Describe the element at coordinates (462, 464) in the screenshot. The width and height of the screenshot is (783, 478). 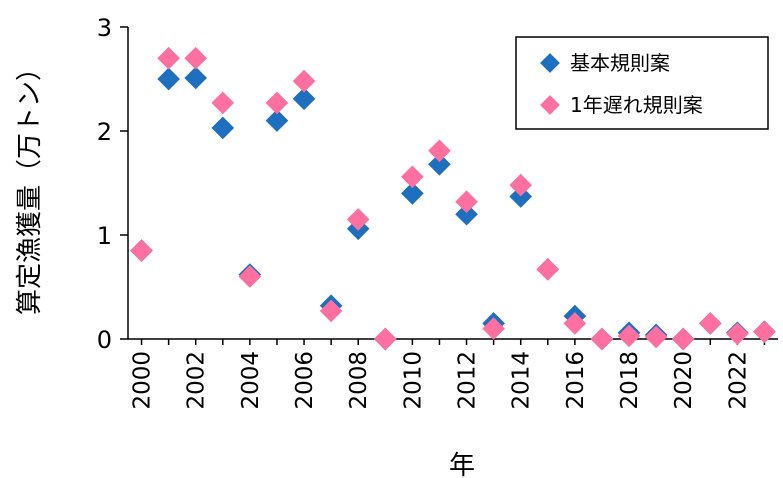
I see `x-axis-title: 年` at that location.